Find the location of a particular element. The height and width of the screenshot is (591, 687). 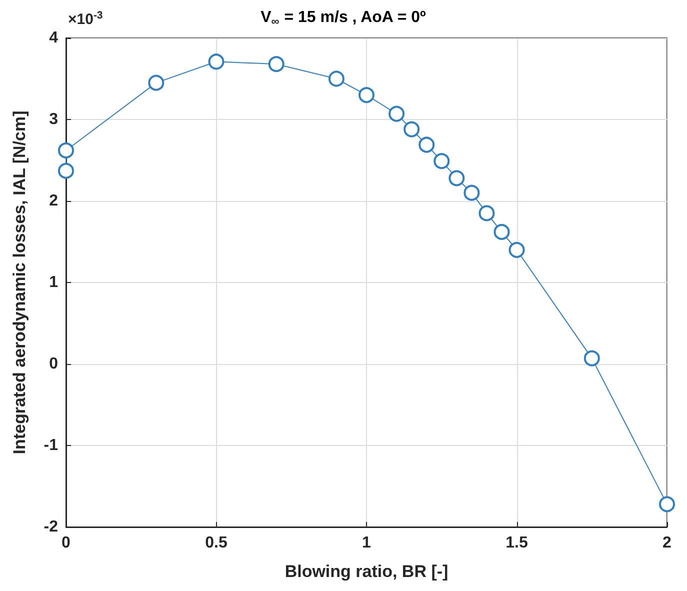

x-tick-label: 0 is located at coordinates (66, 543).